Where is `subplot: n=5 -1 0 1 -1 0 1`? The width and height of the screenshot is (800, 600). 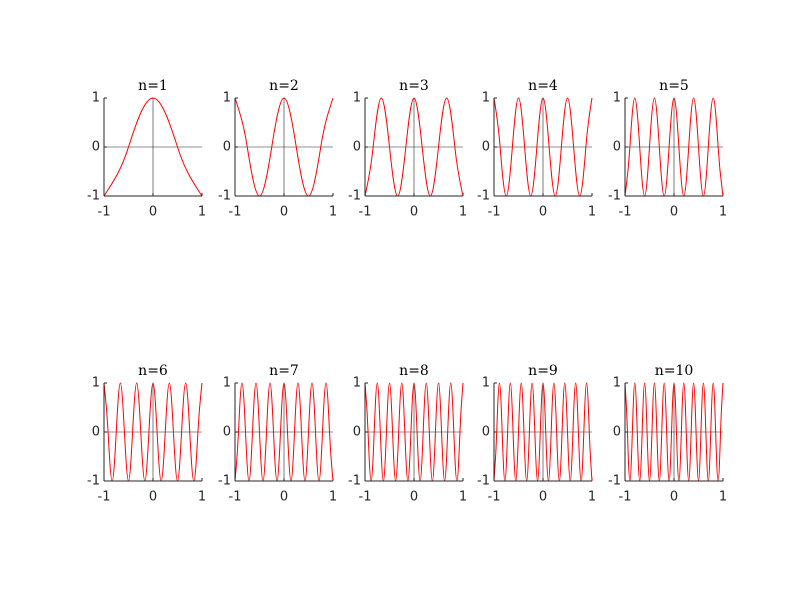
subplot: n=5 -1 0 1 -1 0 1 is located at coordinates (667, 149).